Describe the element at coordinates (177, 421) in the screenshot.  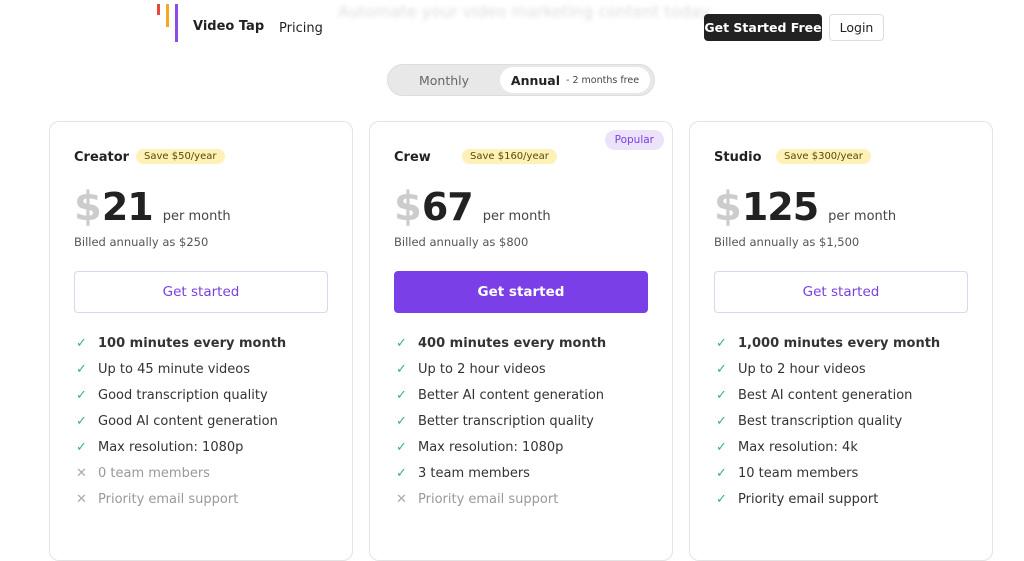
I see `feature: ✓ Good AI content generation` at that location.